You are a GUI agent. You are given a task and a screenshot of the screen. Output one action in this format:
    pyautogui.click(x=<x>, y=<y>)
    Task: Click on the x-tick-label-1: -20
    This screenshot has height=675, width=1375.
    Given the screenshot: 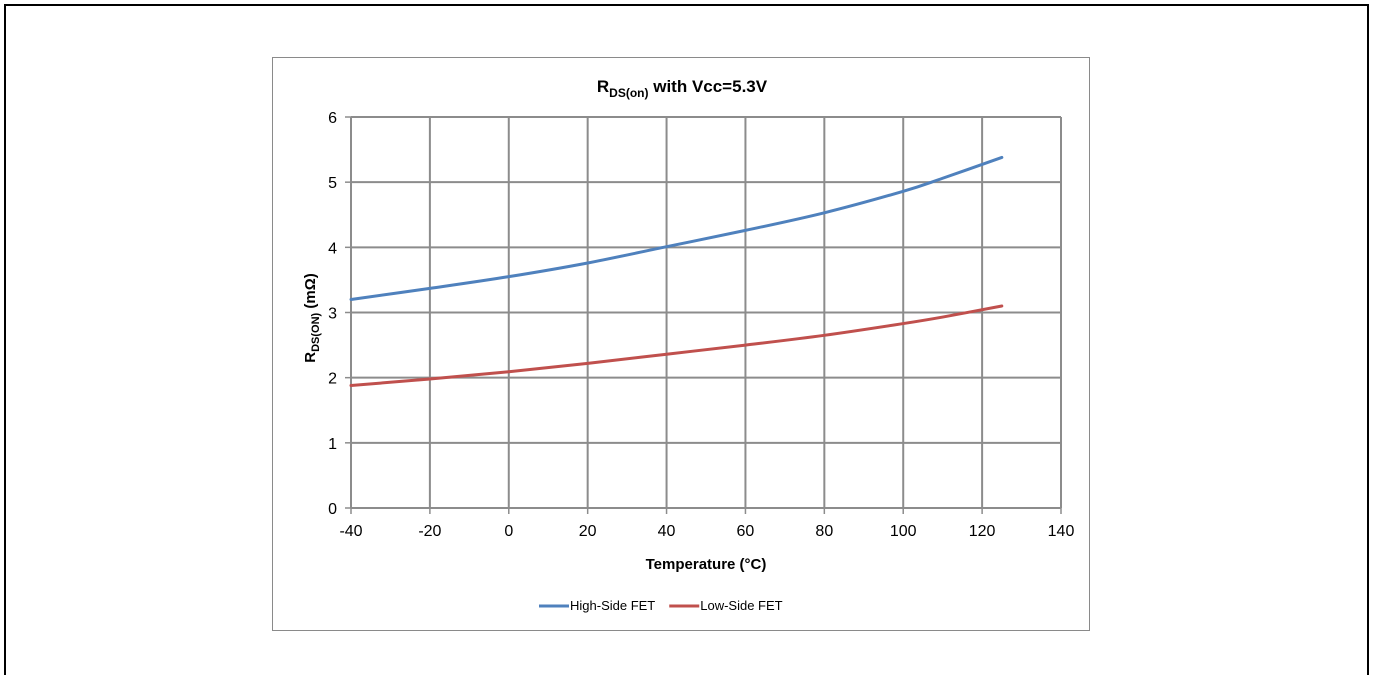 What is the action you would take?
    pyautogui.click(x=429, y=531)
    